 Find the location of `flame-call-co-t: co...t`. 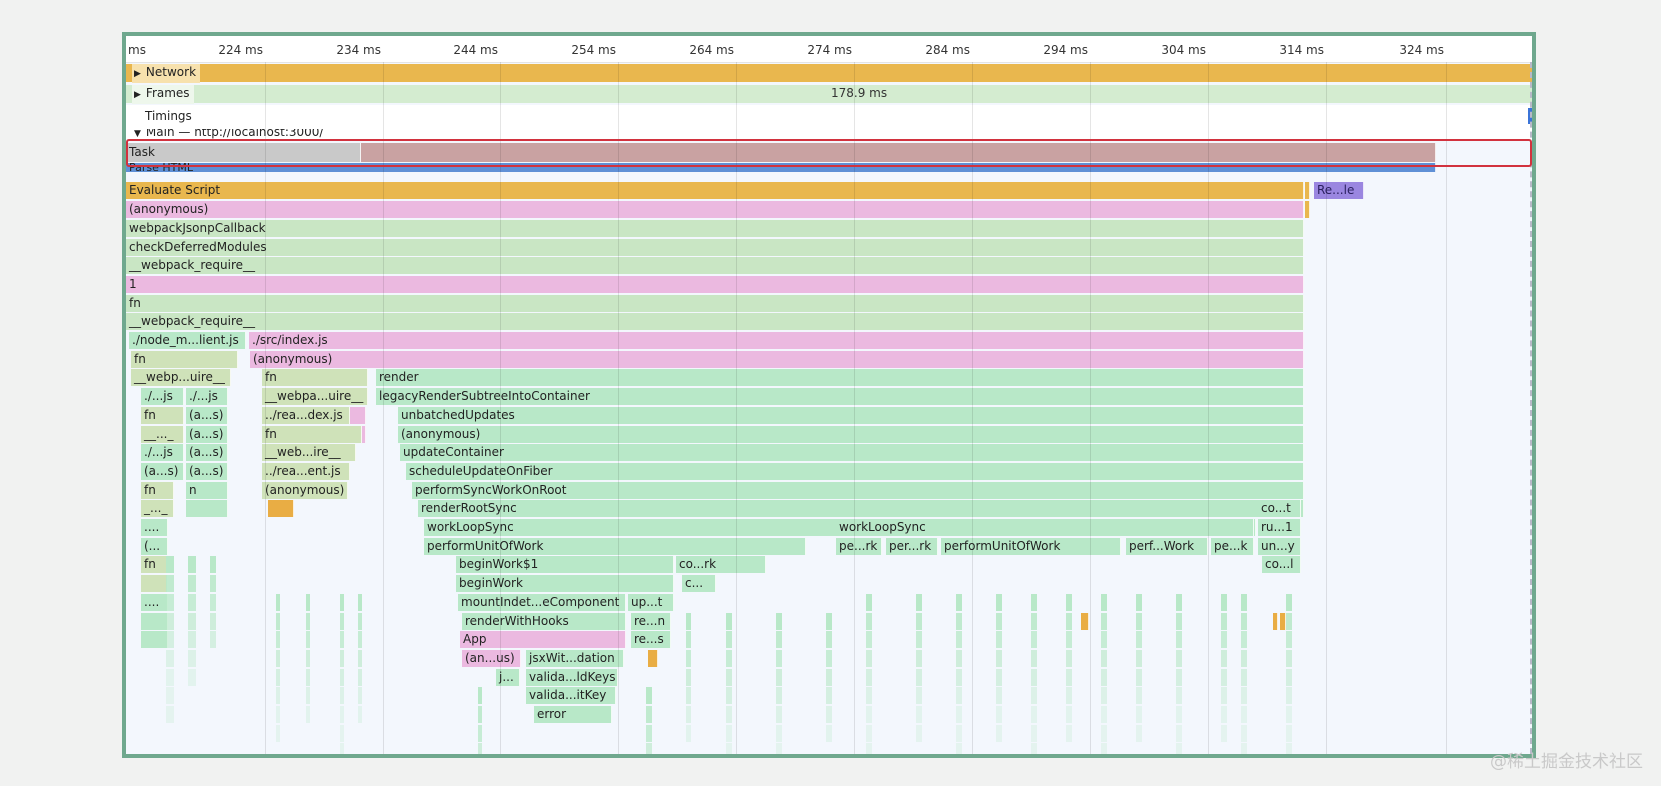

flame-call-co-t: co...t is located at coordinates (1279, 509).